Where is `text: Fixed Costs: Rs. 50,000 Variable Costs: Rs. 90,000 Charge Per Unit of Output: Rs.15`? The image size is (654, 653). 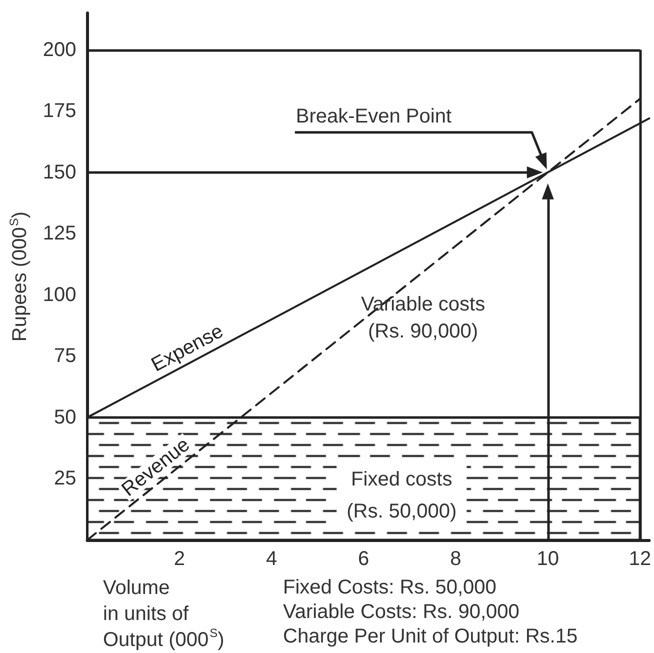 text: Fixed Costs: Rs. 50,000 Variable Costs: Rs. 90,000 Charge Per Unit of Output: Rs.15 is located at coordinates (430, 612).